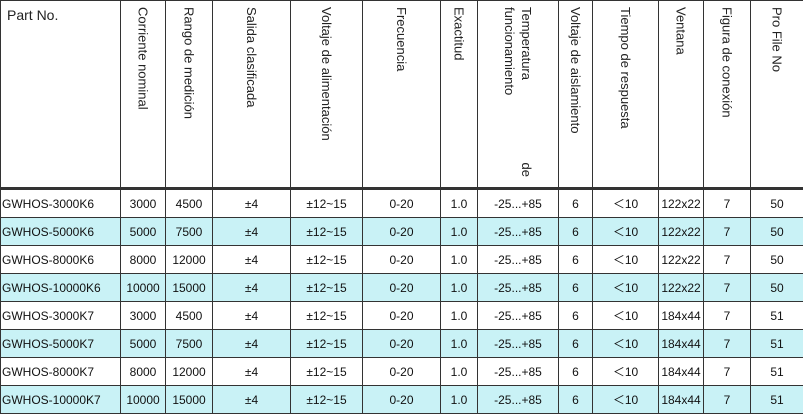 This screenshot has height=414, width=803. What do you see at coordinates (61, 372) in the screenshot?
I see `part-no-cell: GWHOS-8000K7` at bounding box center [61, 372].